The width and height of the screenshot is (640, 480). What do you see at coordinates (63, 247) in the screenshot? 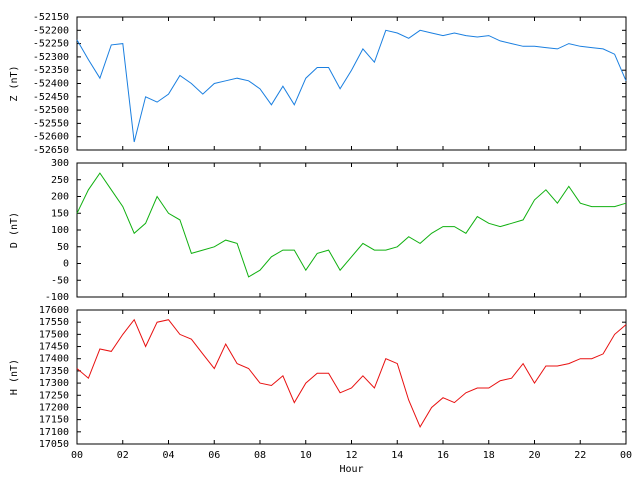
I see `y-tick-label: 50` at bounding box center [63, 247].